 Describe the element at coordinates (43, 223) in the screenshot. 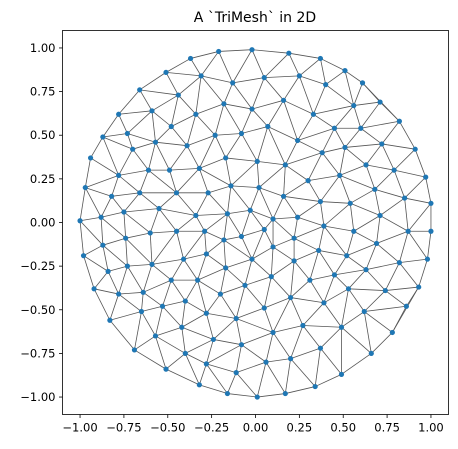

I see `y-tick-label: 0.00` at that location.